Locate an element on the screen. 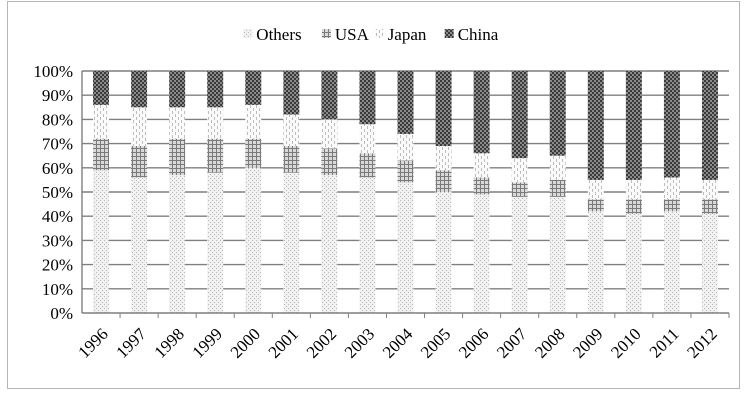  bar-segment-usa-1999 is located at coordinates (215, 155).